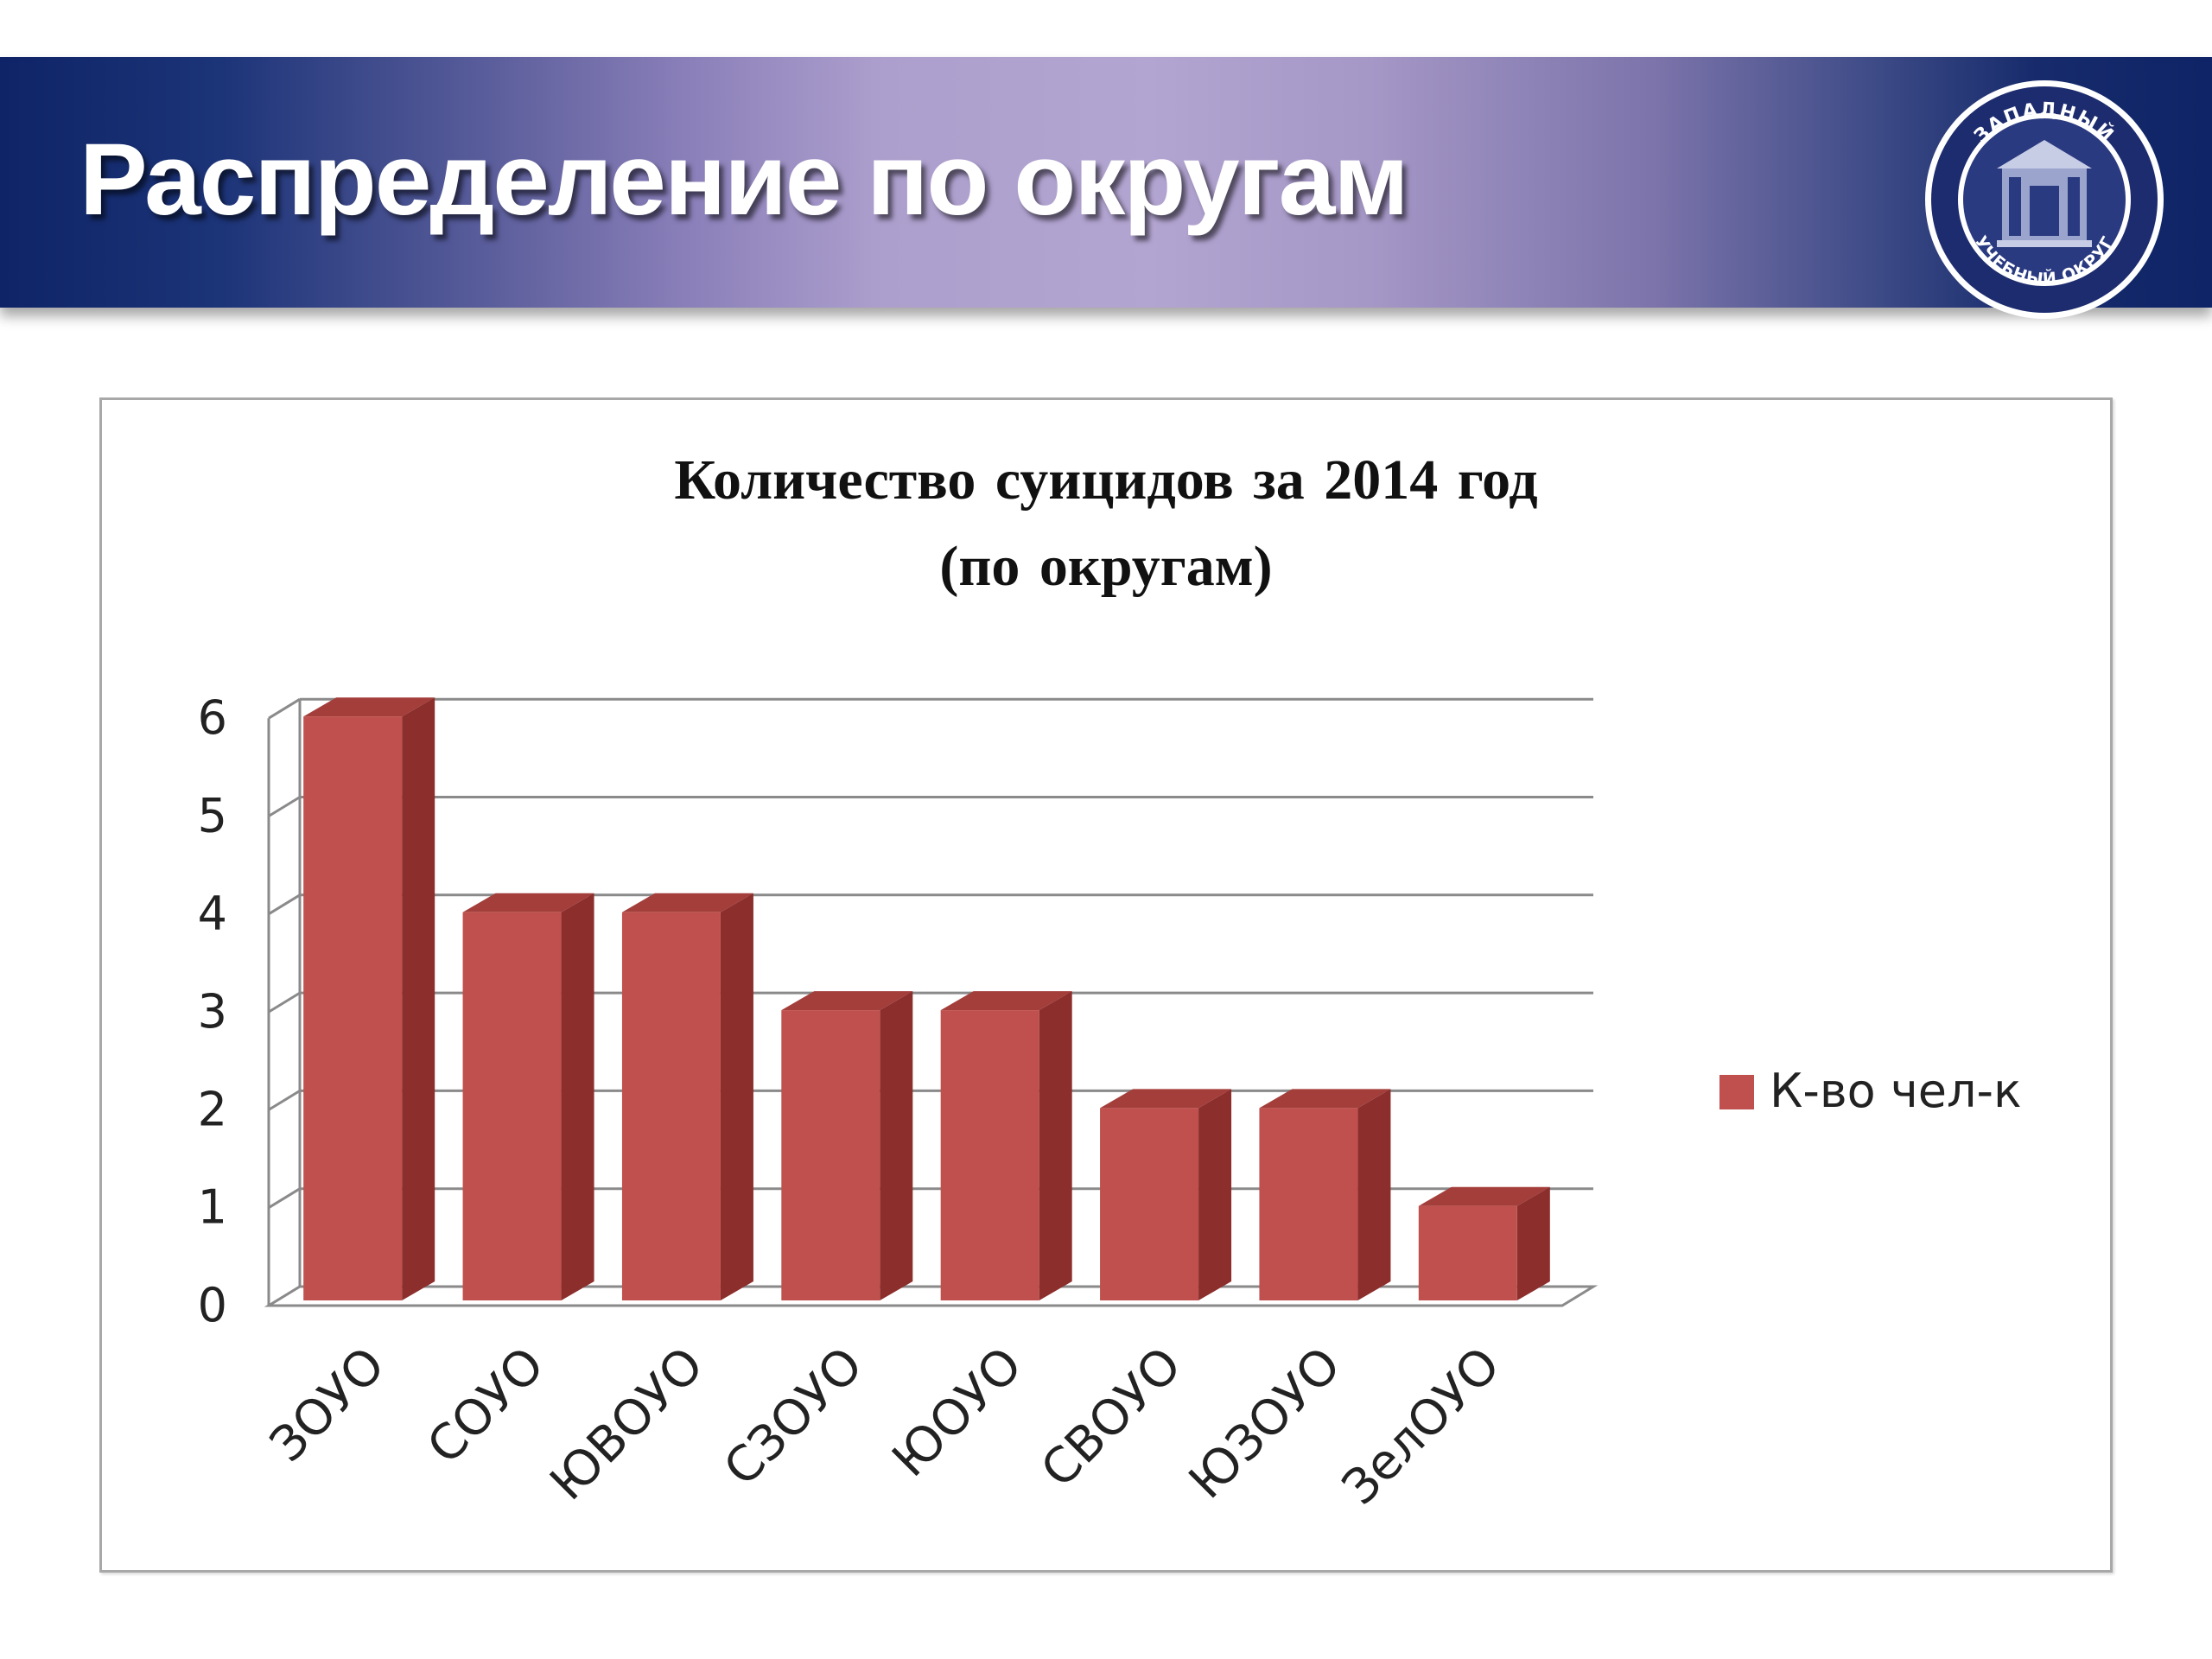 Image resolution: width=2212 pixels, height=1659 pixels. Describe the element at coordinates (626, 1424) in the screenshot. I see `x-tick-label: ЮВОУО` at that location.